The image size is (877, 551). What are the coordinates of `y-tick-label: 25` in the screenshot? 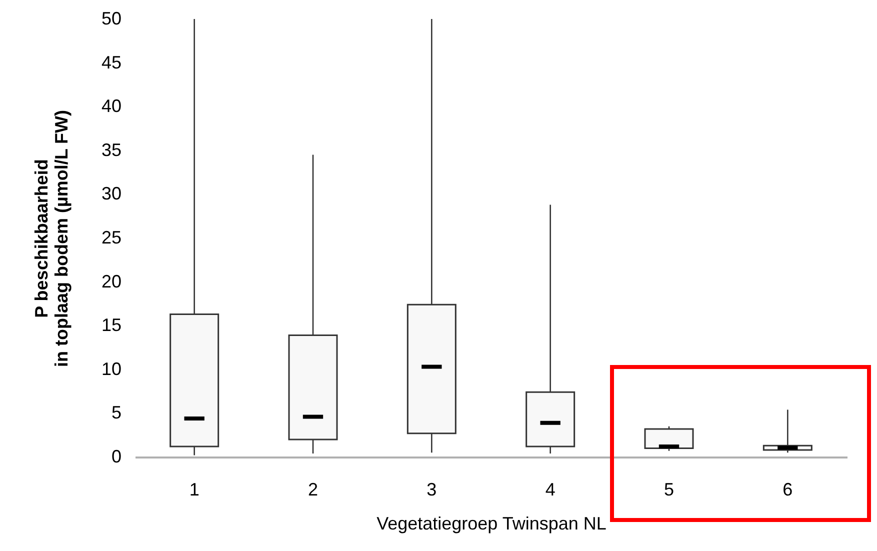 It's located at (111, 238).